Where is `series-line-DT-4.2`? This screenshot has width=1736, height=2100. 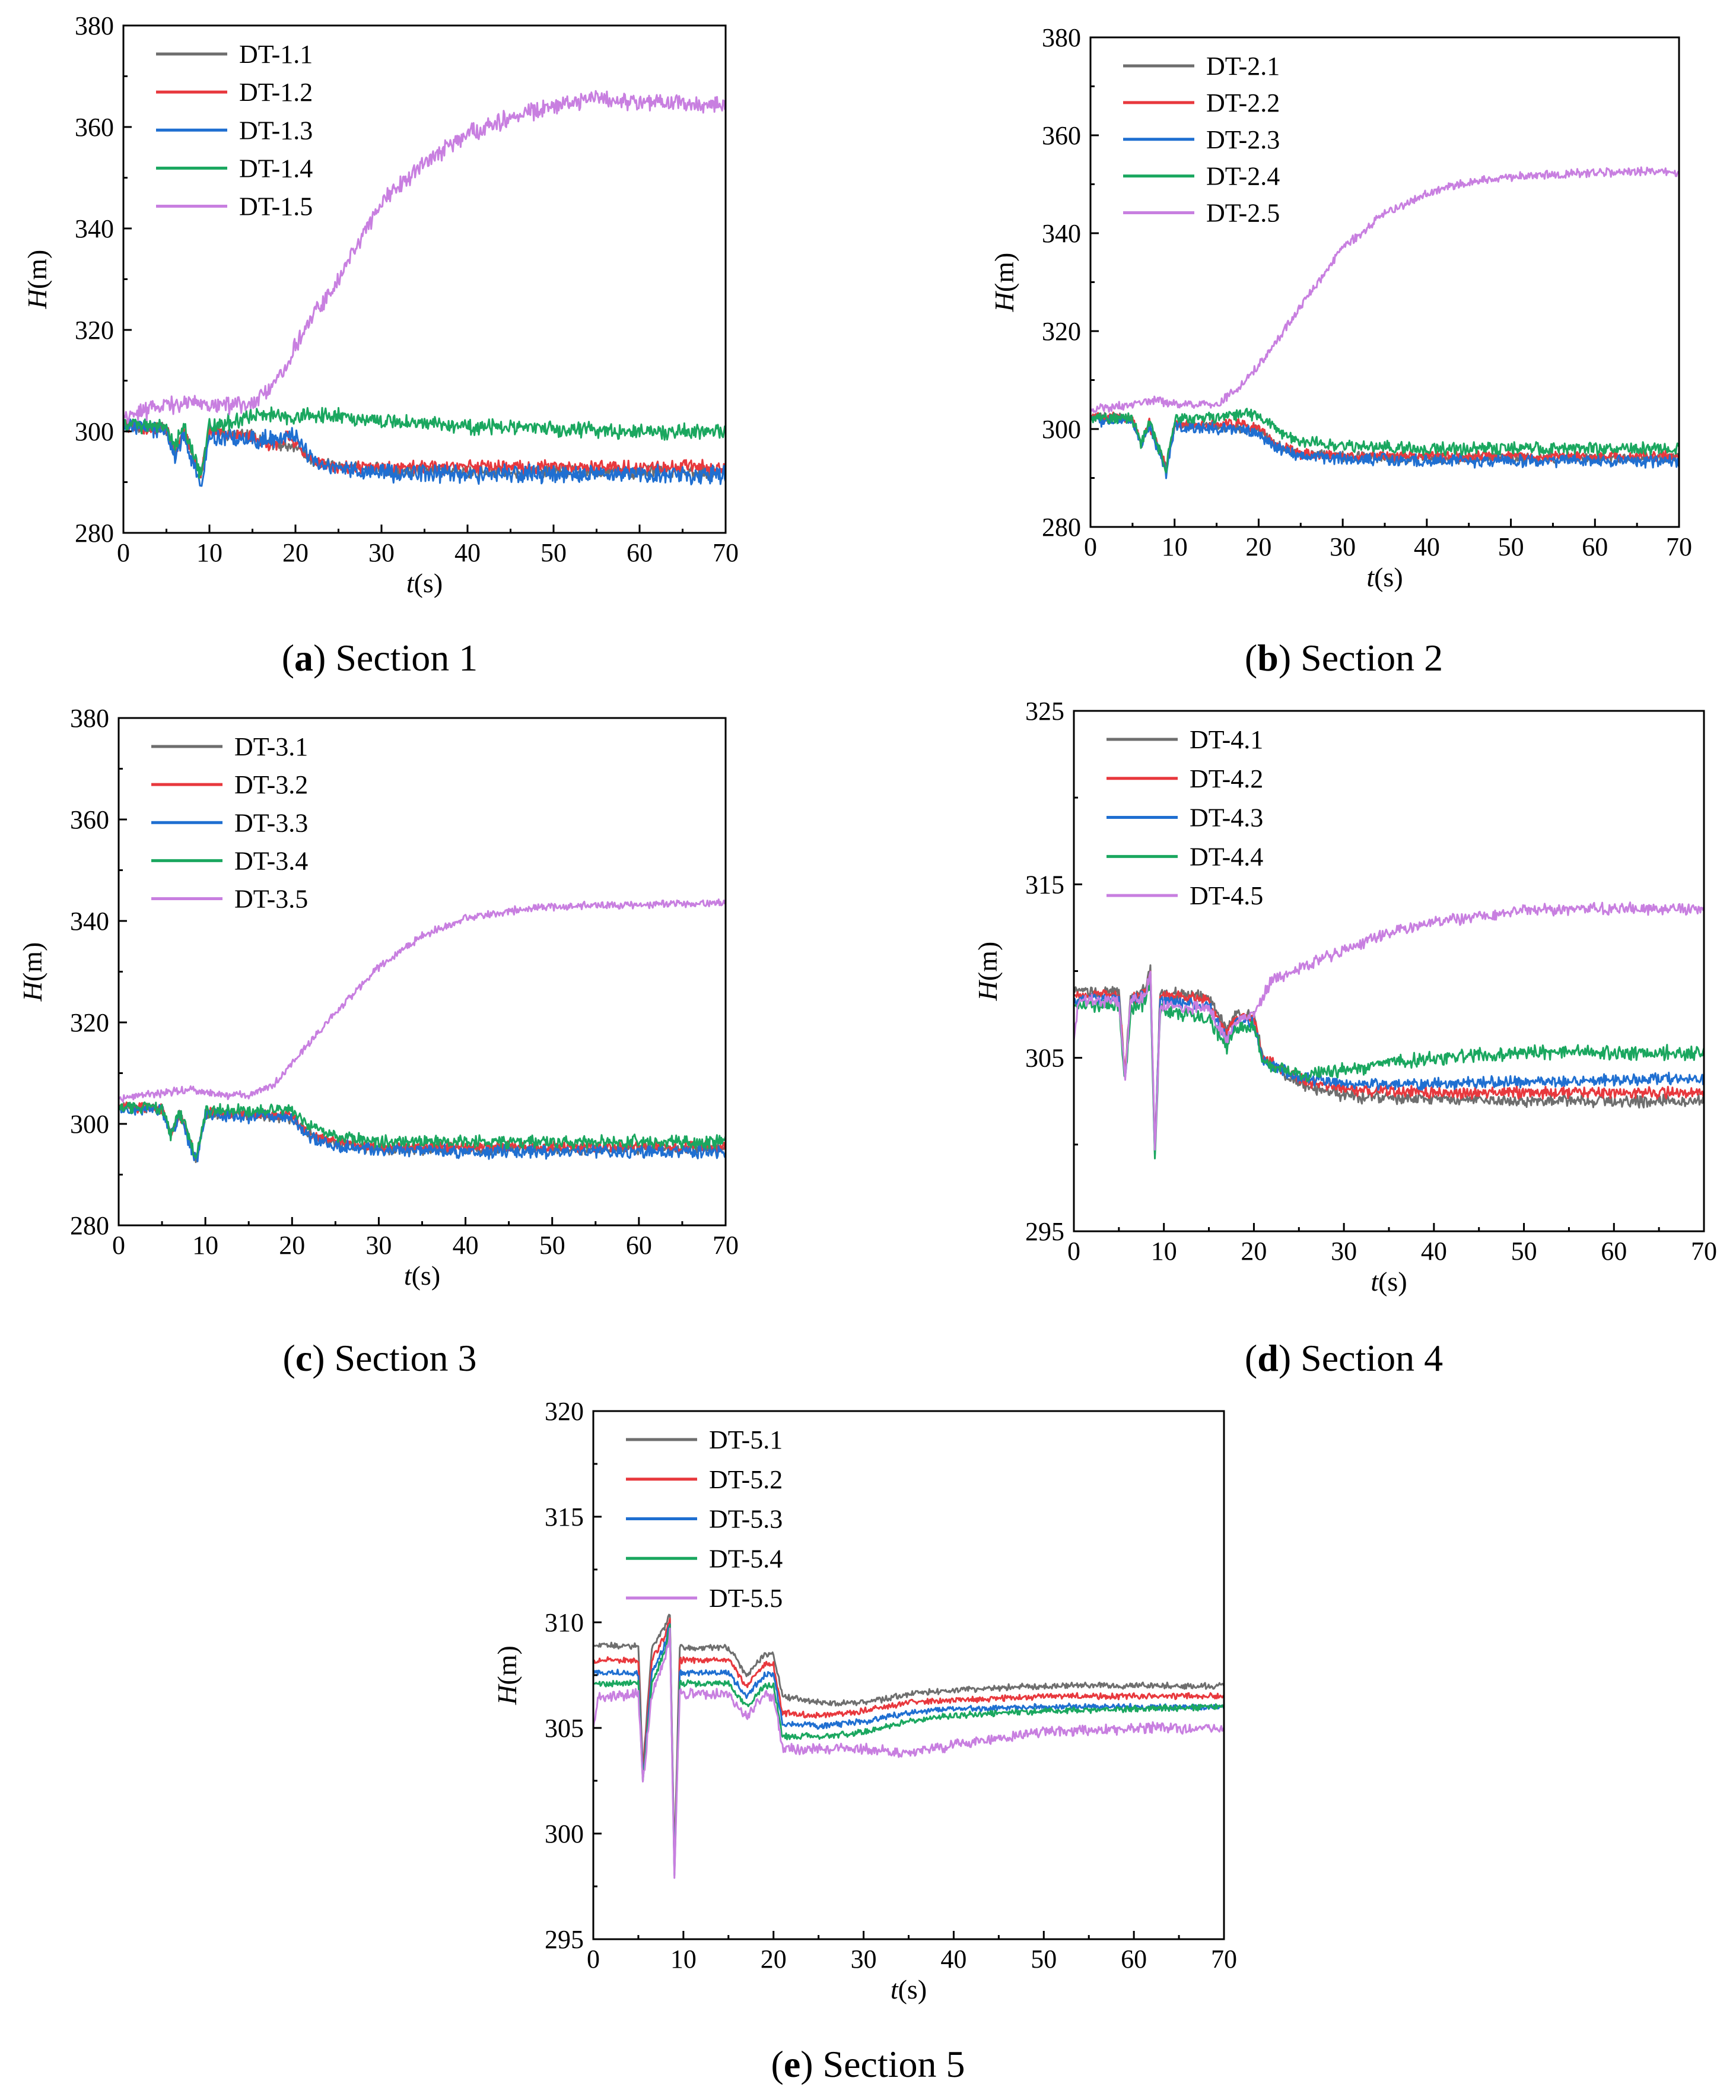 series-line-DT-4.2 is located at coordinates (1389, 1061).